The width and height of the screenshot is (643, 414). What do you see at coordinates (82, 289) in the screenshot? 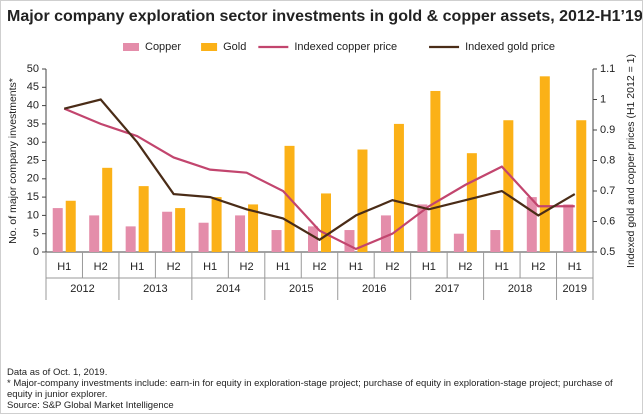
I see `year-label: 2012` at bounding box center [82, 289].